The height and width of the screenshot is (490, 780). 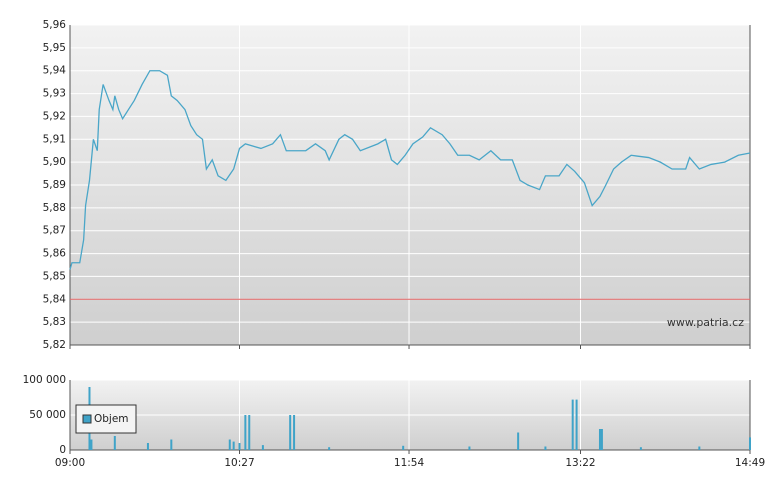 I want to click on legend-label: Objem, so click(x=111, y=419).